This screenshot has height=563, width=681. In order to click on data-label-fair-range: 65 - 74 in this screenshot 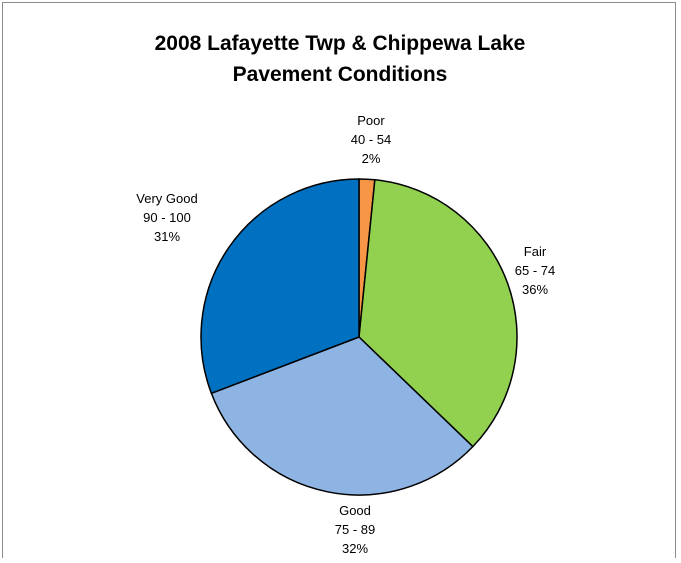, I will do `click(535, 270)`.